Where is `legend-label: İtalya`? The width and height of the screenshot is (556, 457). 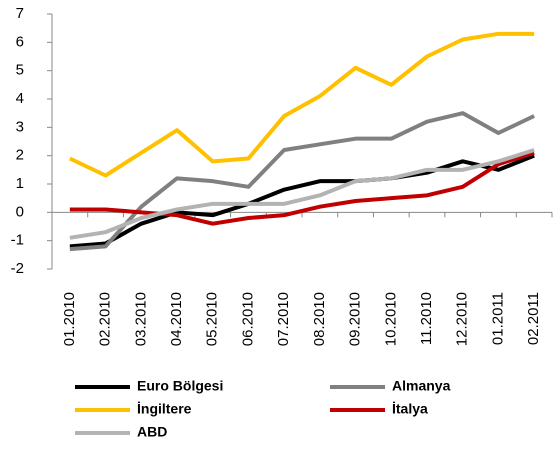 legend-label: İtalya is located at coordinates (410, 409).